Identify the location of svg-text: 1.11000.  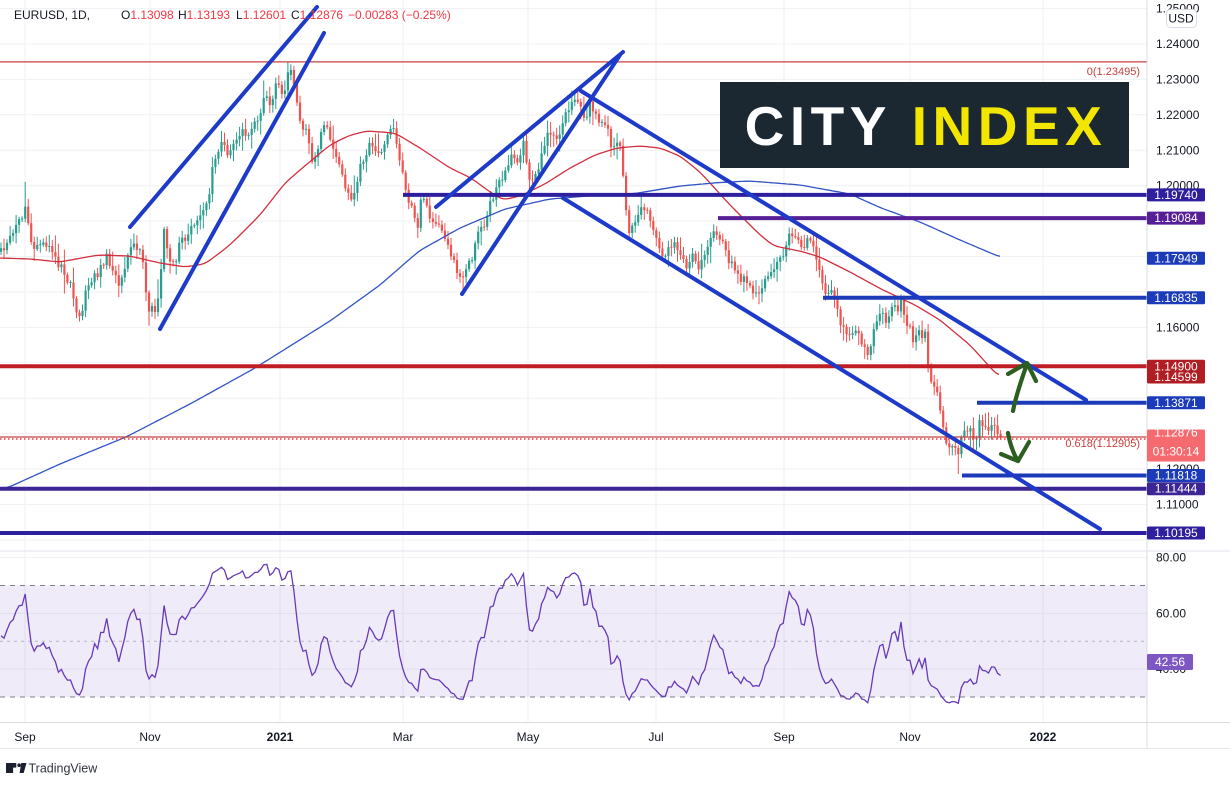
(1177, 505).